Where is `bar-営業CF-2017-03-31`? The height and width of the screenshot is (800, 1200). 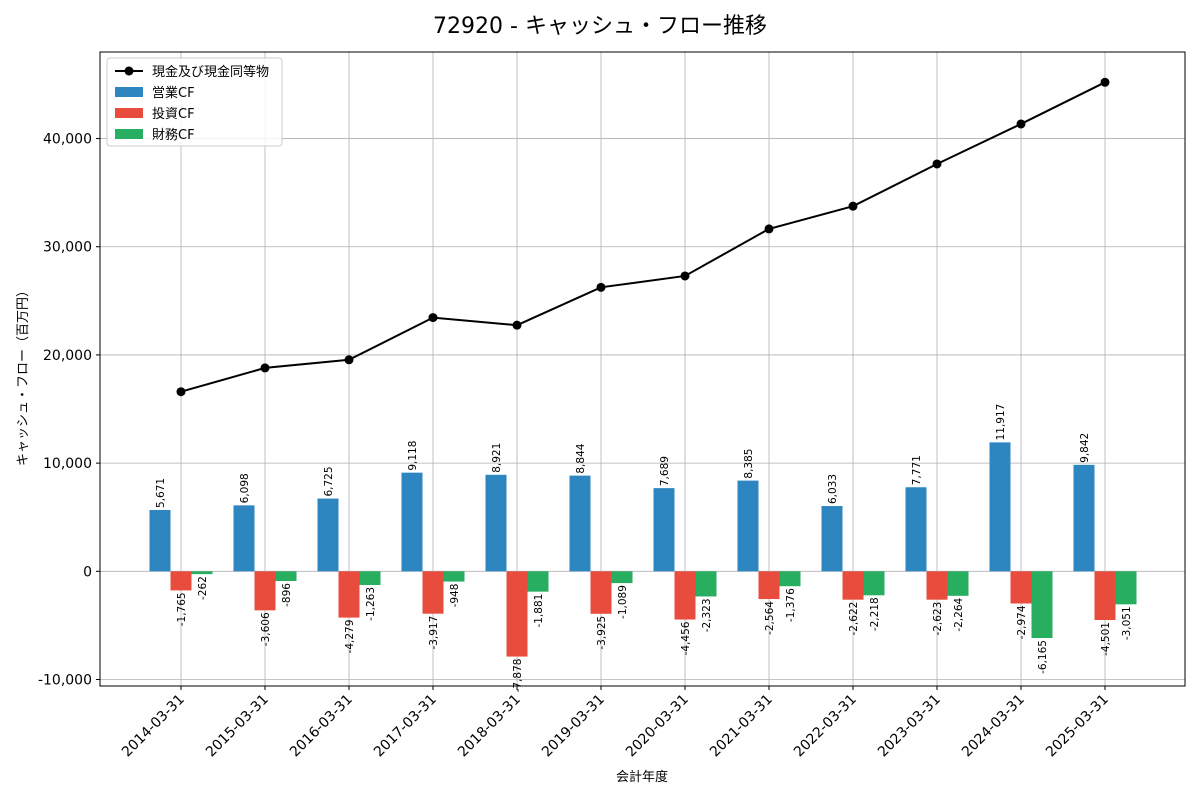 bar-営業CF-2017-03-31 is located at coordinates (412, 522).